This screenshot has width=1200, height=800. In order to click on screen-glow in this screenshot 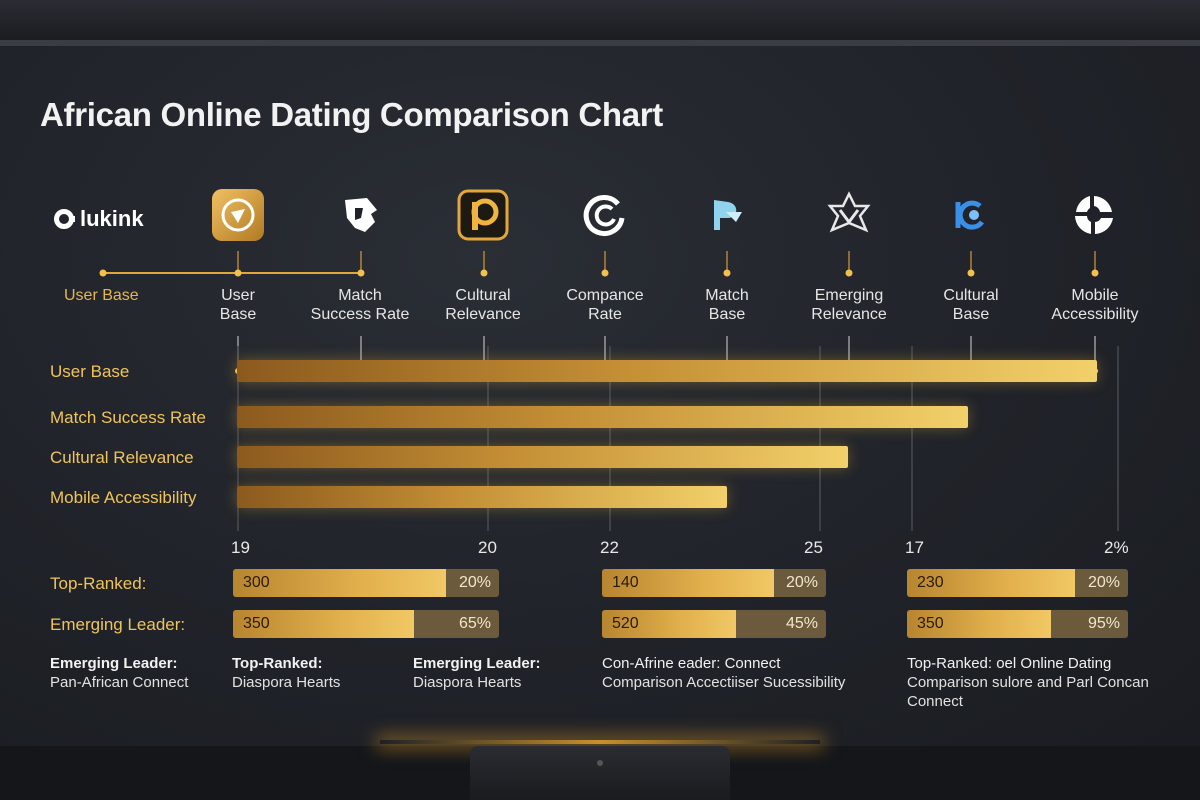, I will do `click(600, 742)`.